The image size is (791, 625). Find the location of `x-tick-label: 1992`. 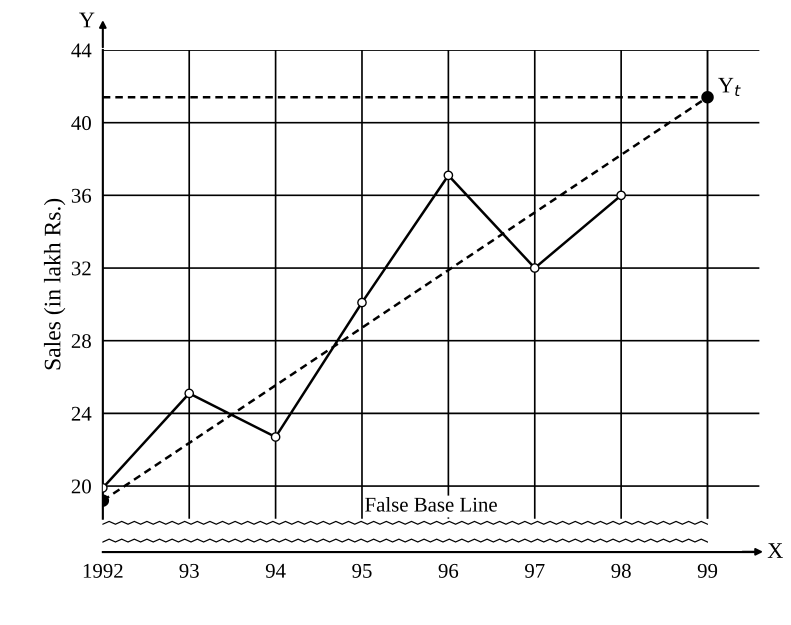

x-tick-label: 1992 is located at coordinates (103, 571).